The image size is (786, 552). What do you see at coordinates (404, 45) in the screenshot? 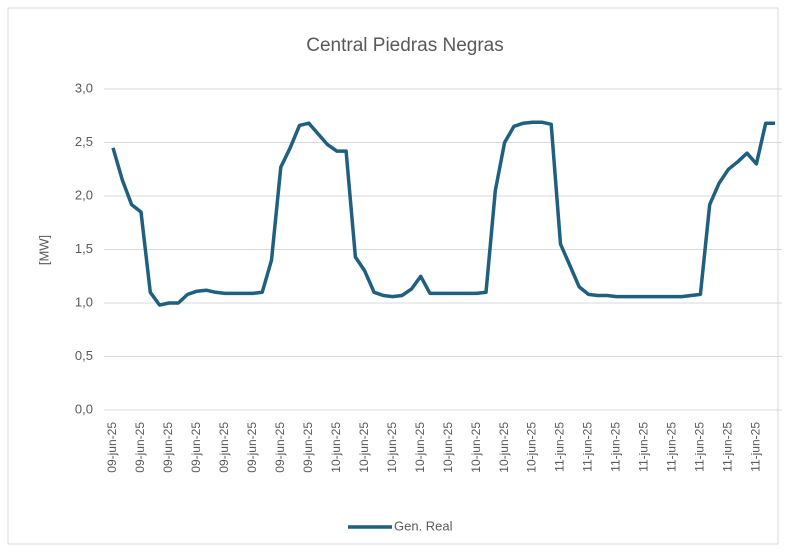
I see `chart-title: Central Piedras Negras` at bounding box center [404, 45].